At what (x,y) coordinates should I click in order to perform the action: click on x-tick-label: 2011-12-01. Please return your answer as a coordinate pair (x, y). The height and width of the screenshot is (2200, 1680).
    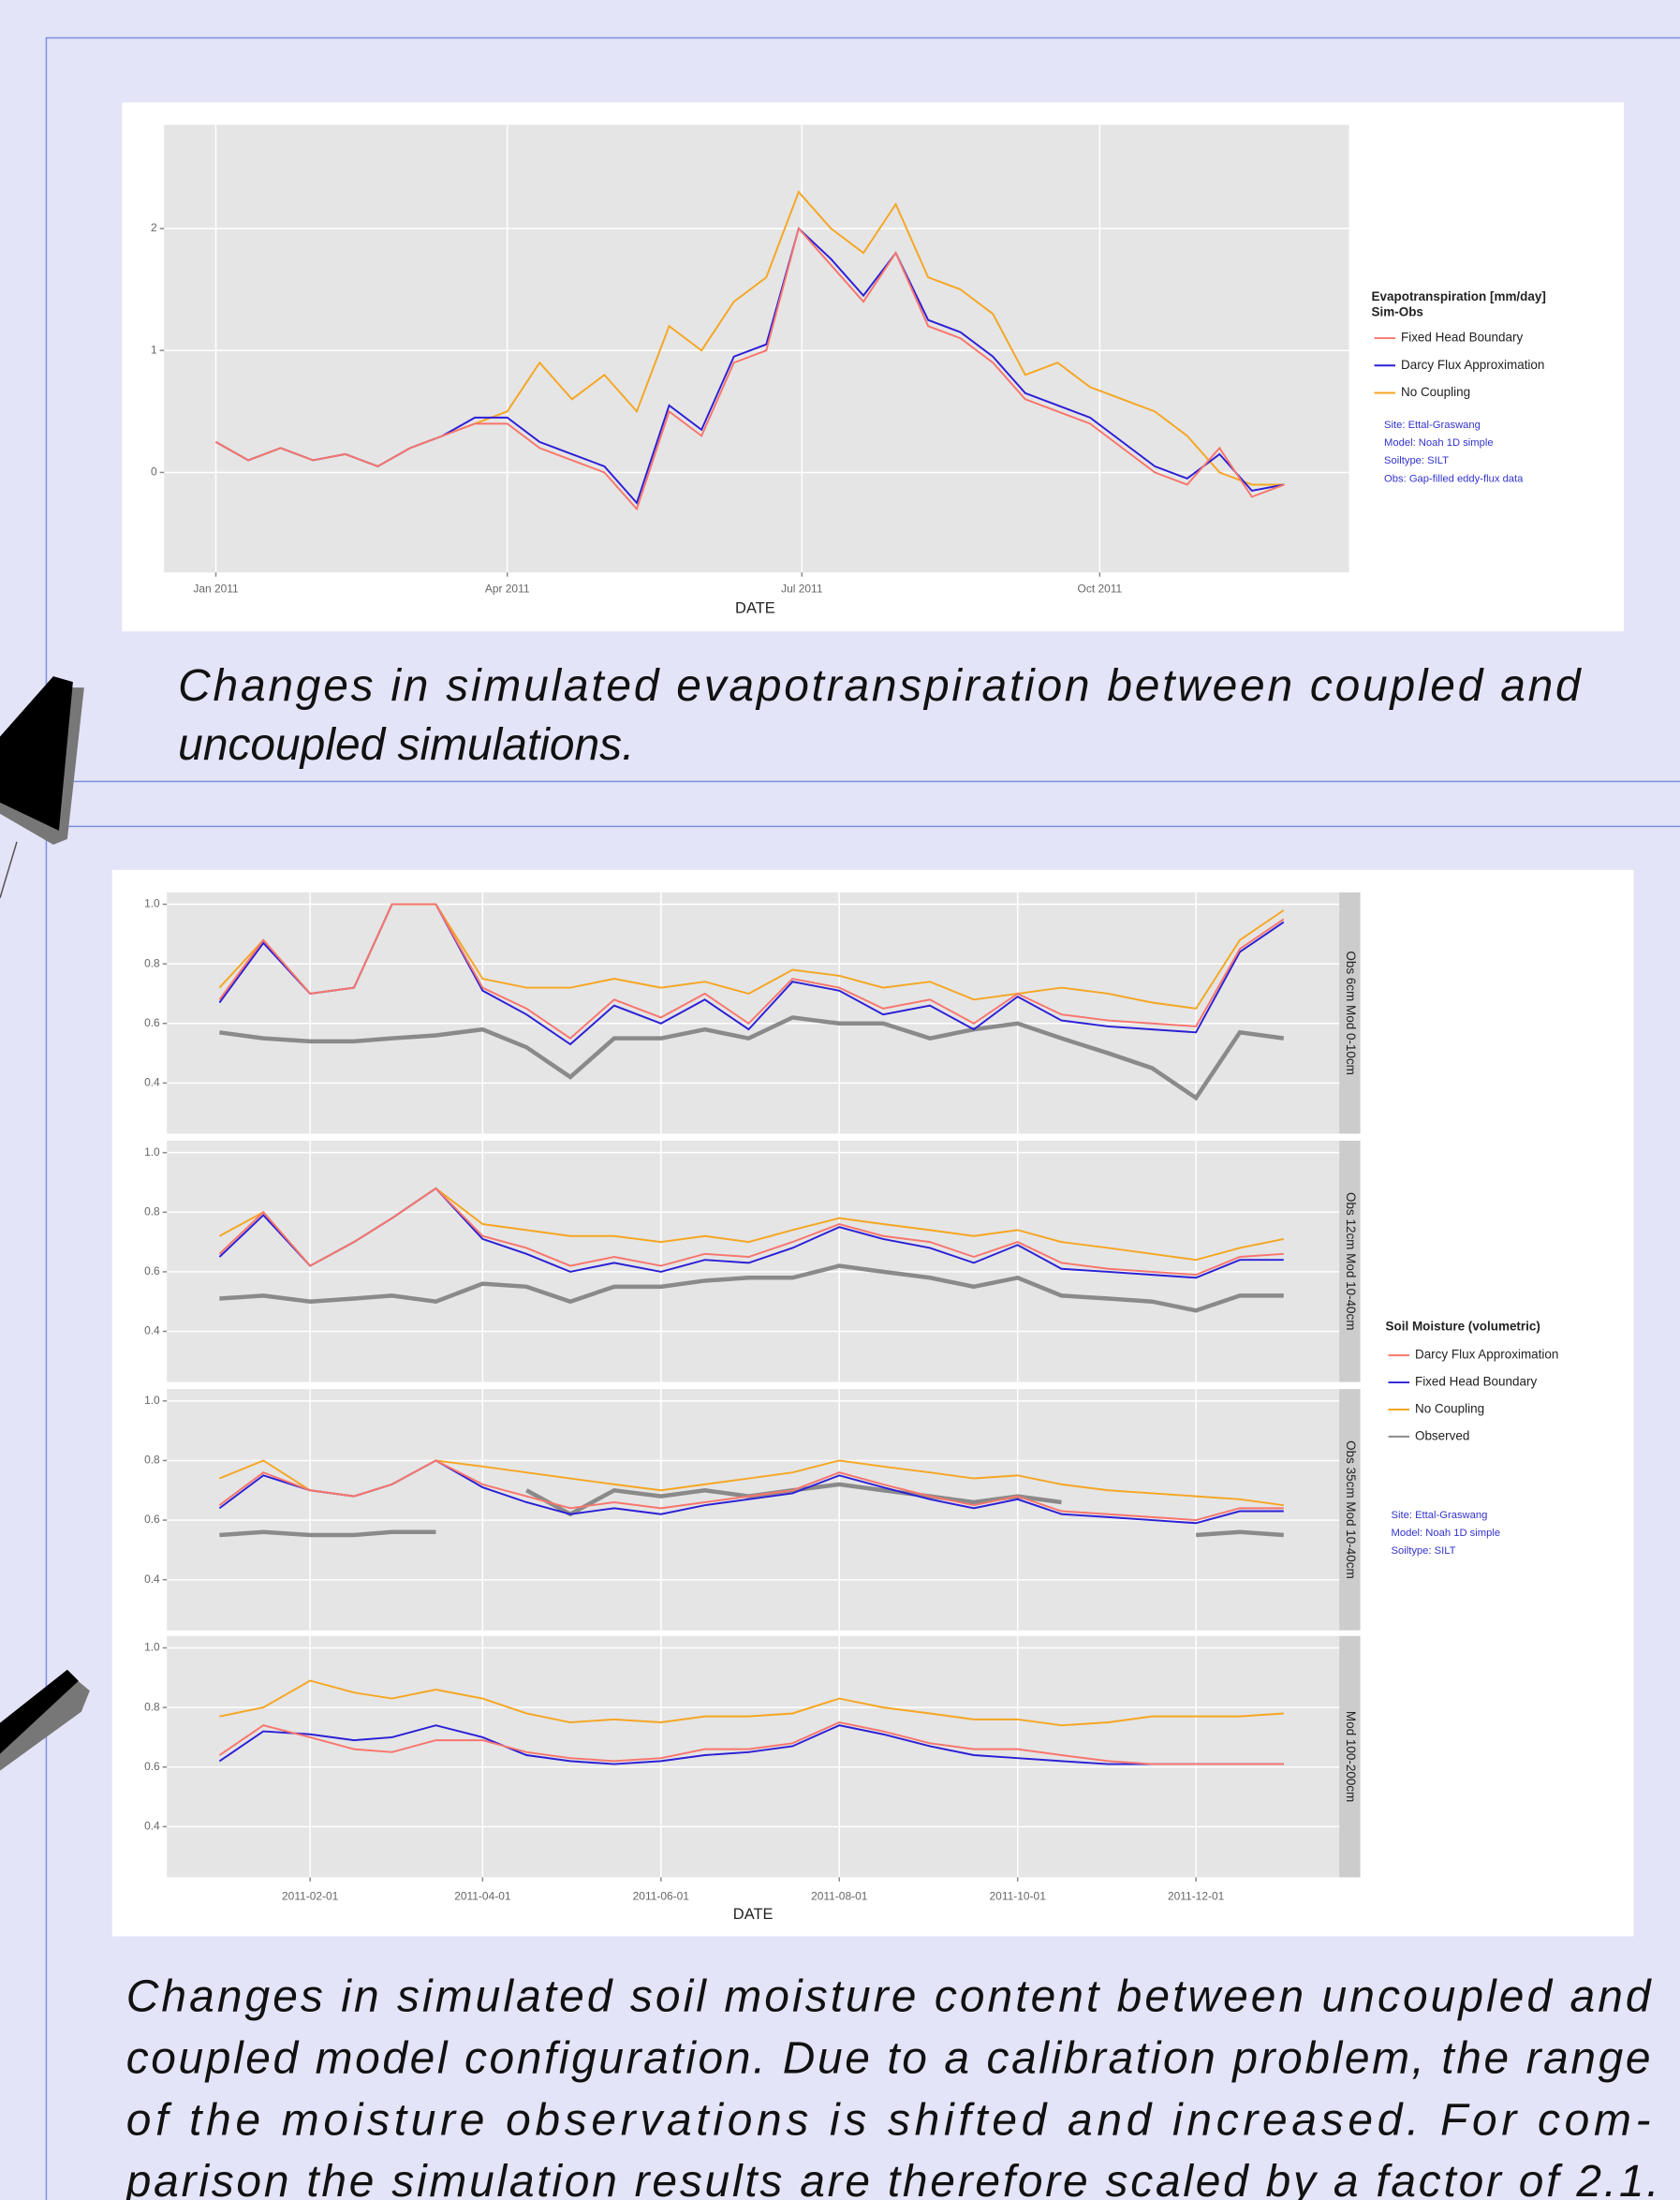
    Looking at the image, I should click on (1196, 1896).